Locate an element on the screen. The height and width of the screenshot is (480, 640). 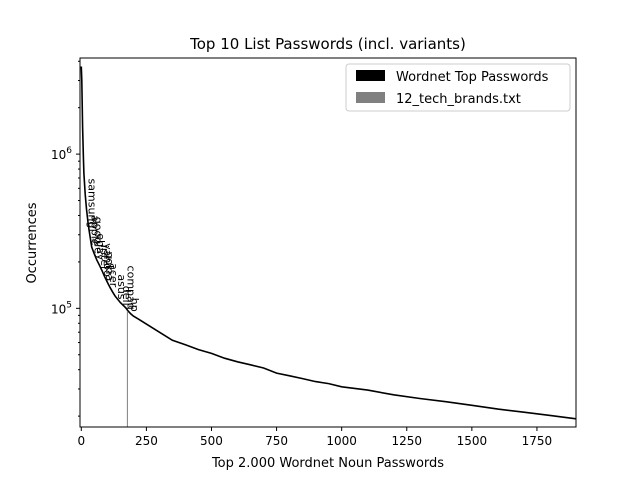
annotation-label: asus is located at coordinates (121, 286).